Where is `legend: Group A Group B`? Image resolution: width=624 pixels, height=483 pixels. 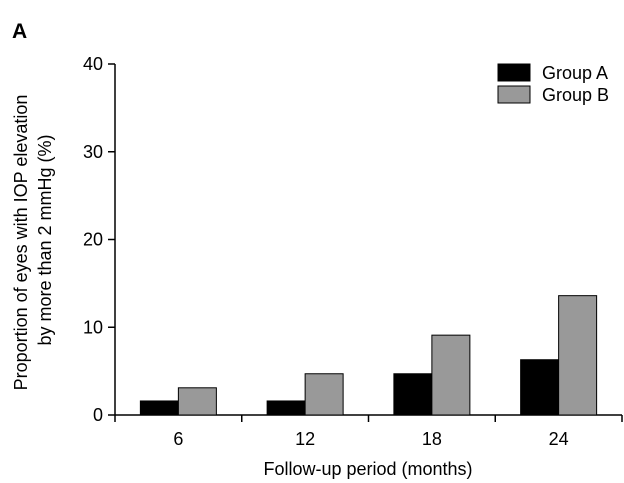 legend: Group A Group B is located at coordinates (553, 84).